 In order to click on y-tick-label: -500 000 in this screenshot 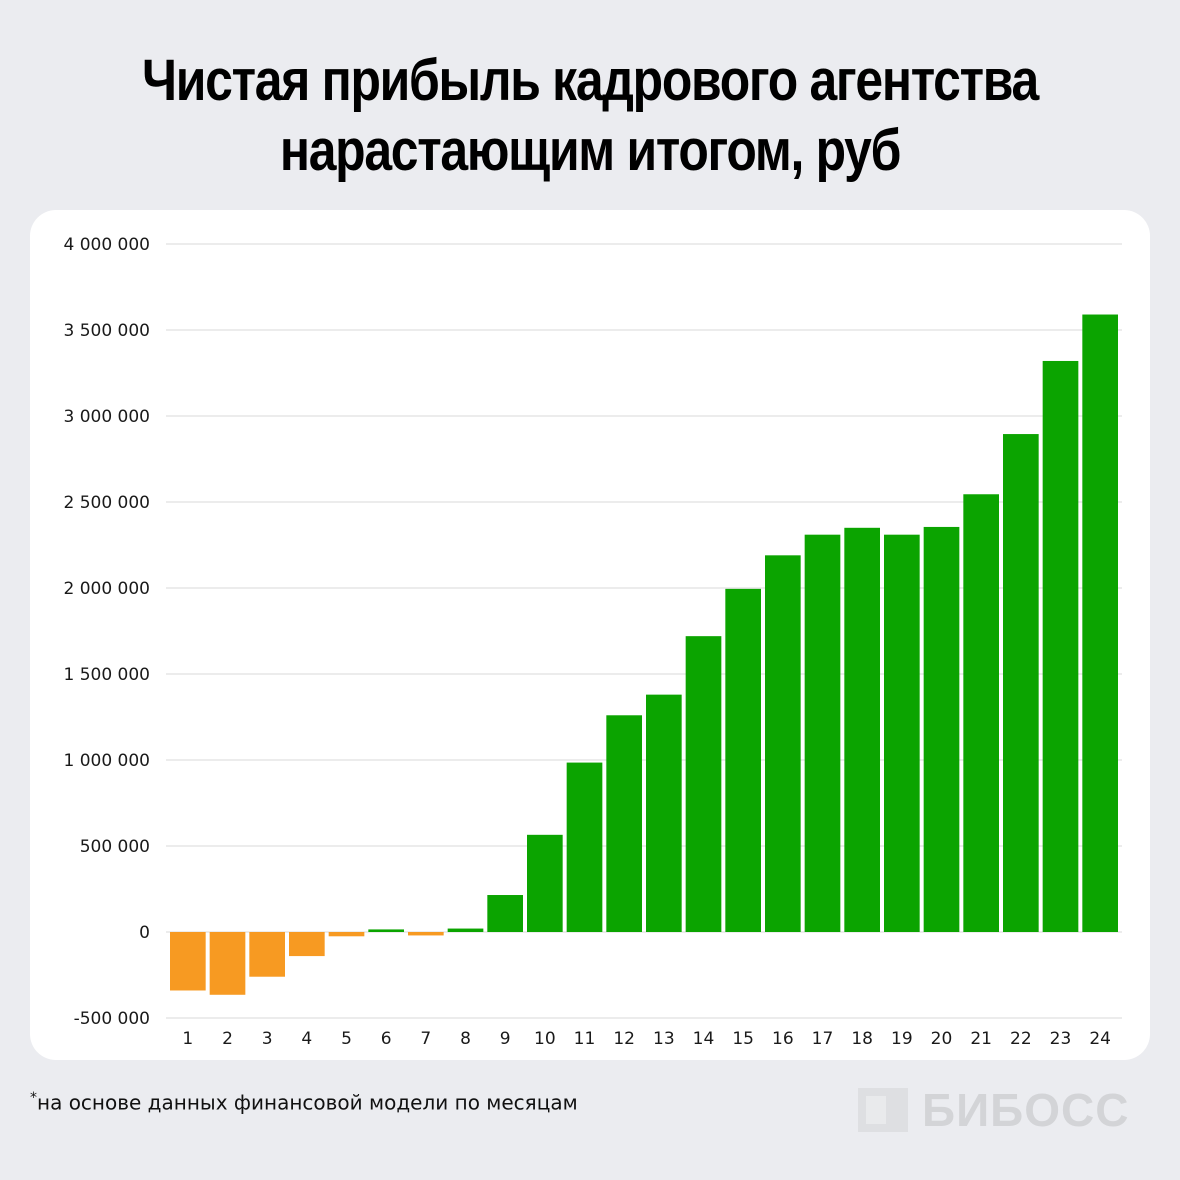, I will do `click(112, 1019)`.